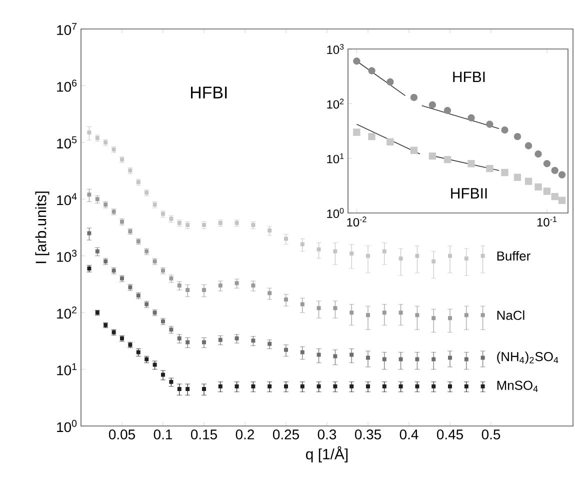 This screenshot has height=483, width=575. I want to click on x-axis-title: q [1/Å], so click(327, 454).